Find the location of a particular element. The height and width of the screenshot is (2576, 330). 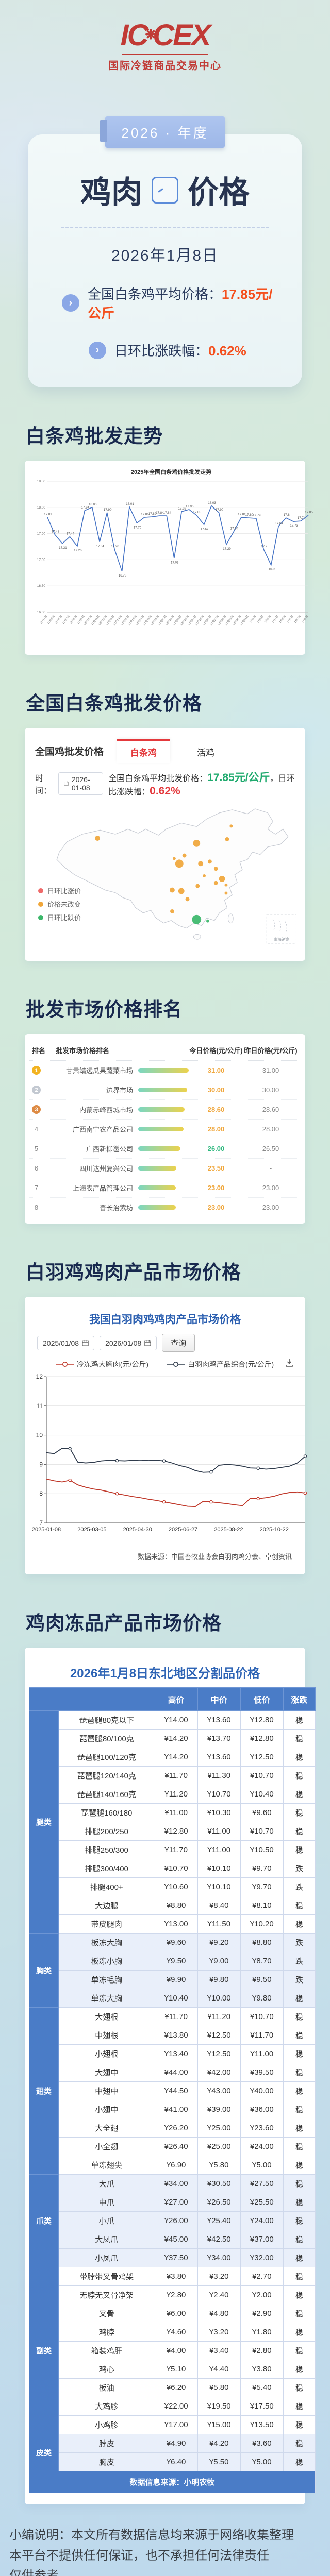

date-value: 2026-01-08 is located at coordinates (80, 783).